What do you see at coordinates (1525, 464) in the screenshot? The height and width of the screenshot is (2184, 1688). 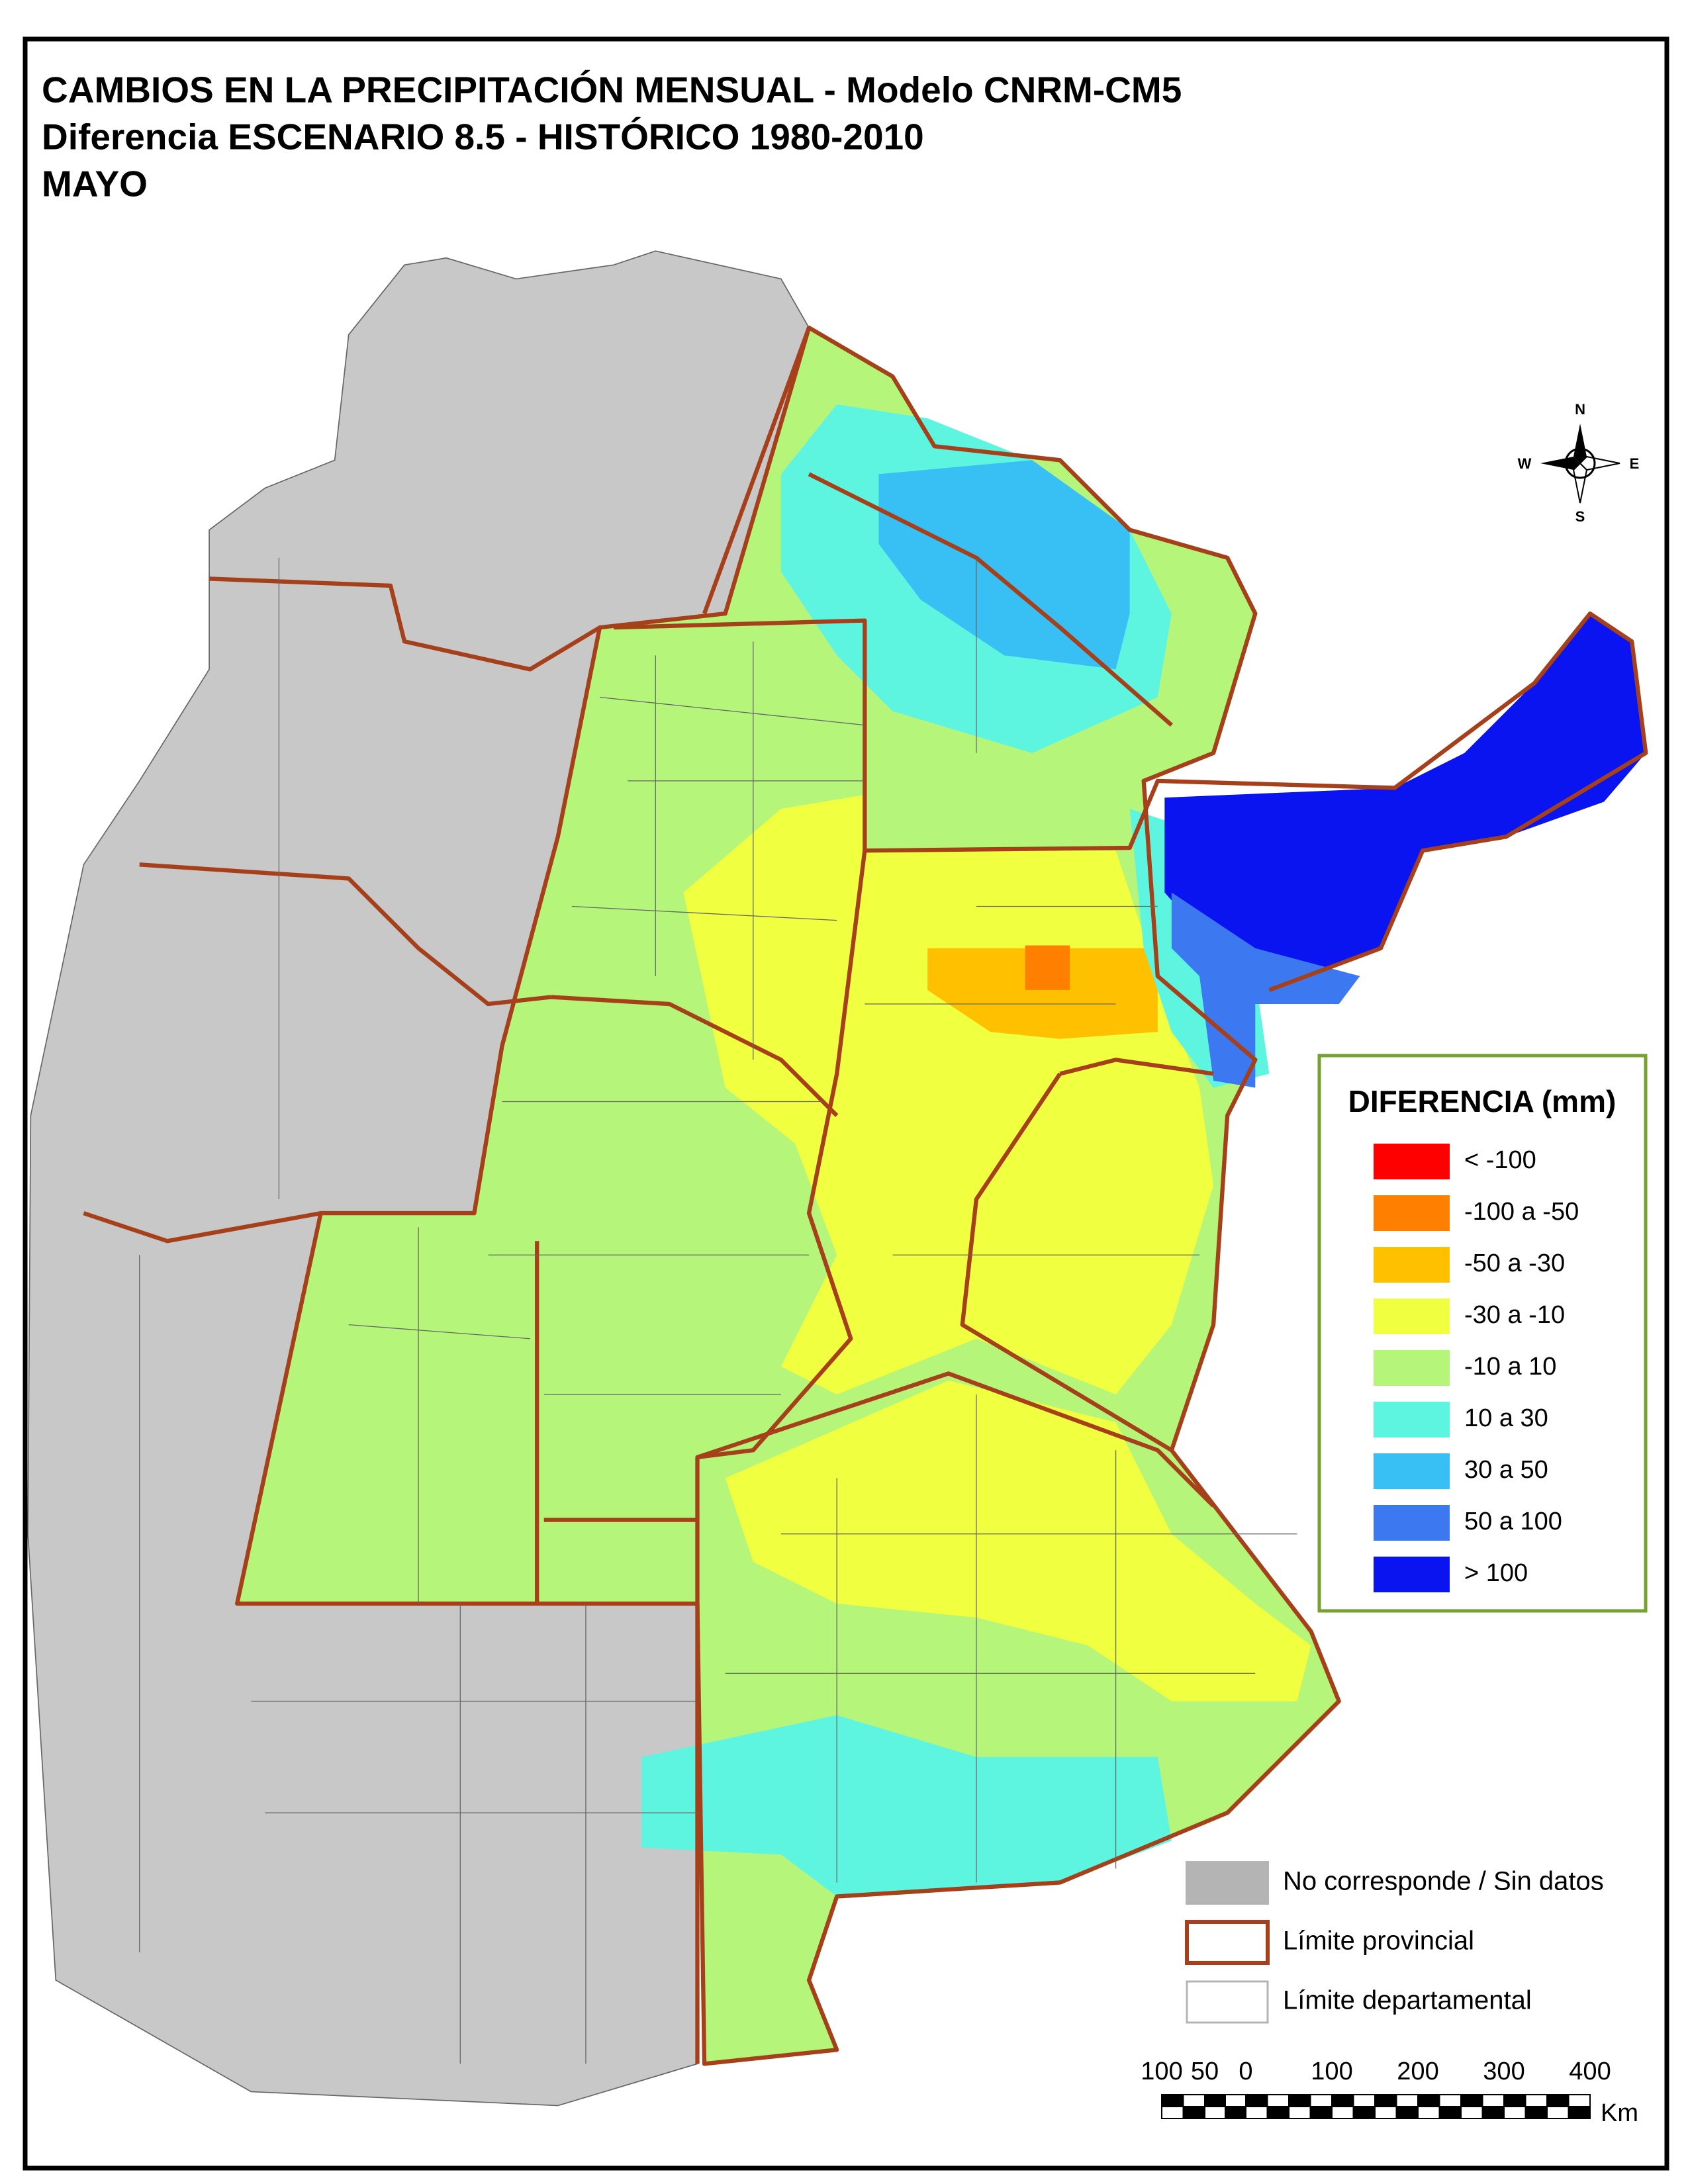 I see `compass-w: W` at bounding box center [1525, 464].